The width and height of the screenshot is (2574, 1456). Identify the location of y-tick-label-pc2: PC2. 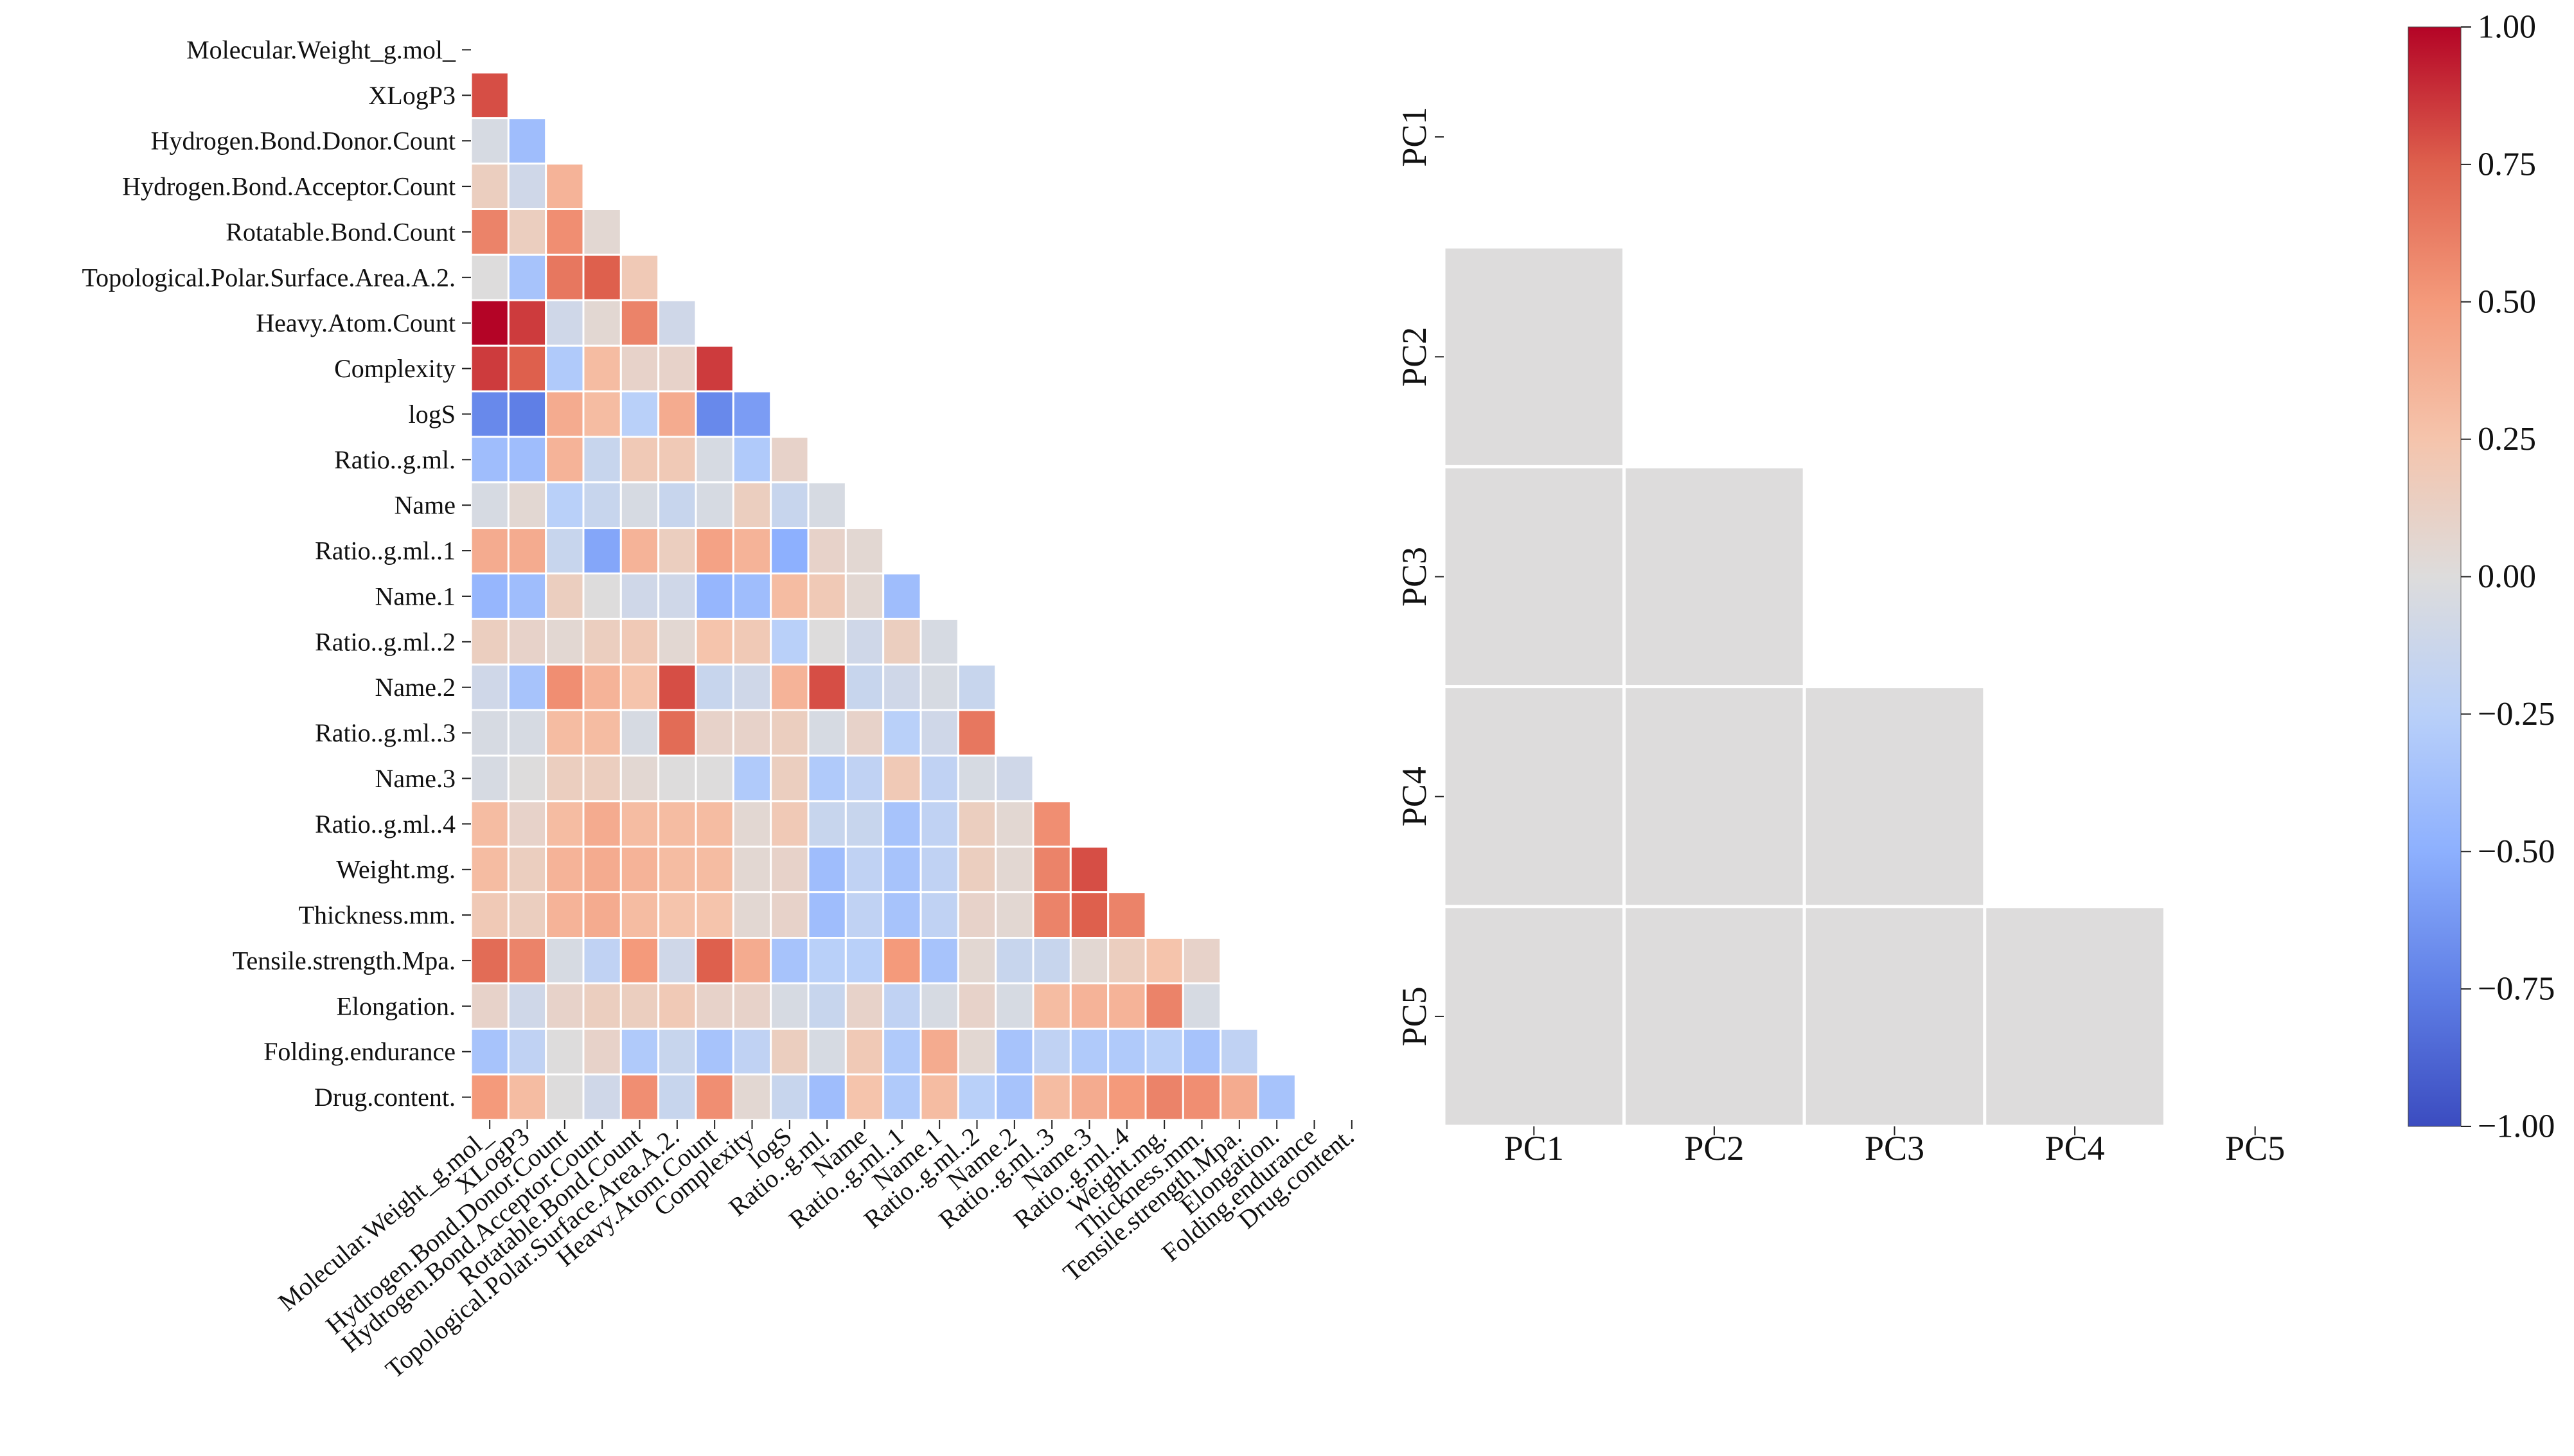
(1414, 357).